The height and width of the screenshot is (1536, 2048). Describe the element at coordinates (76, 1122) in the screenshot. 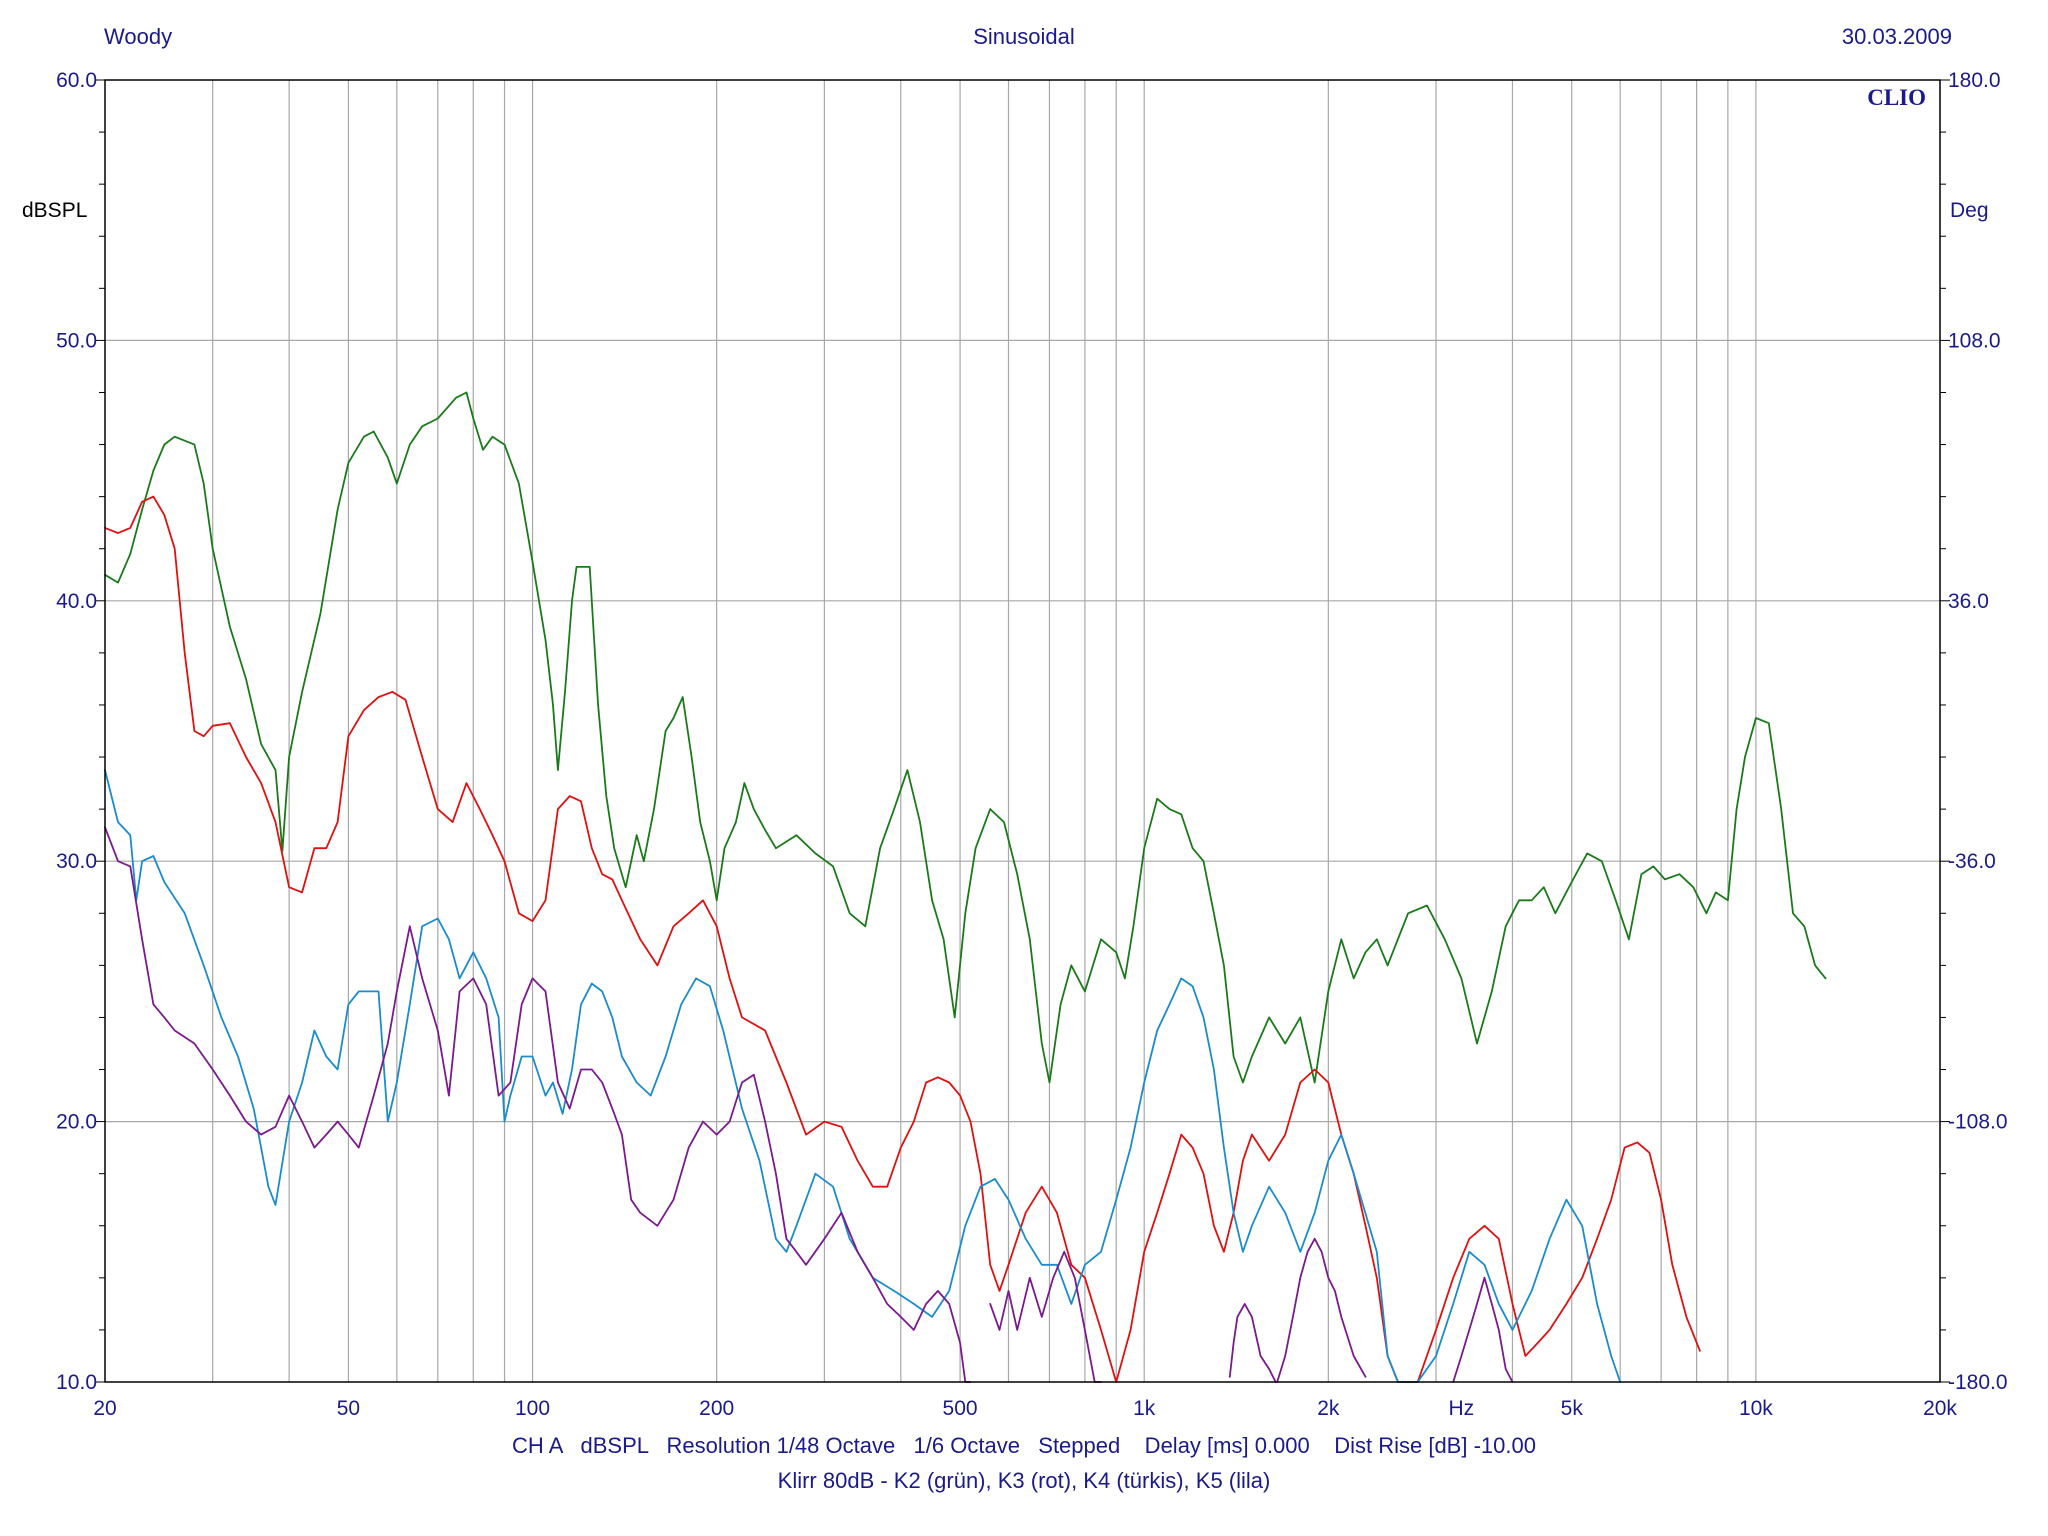

I see `y-tick-label: 20.0` at that location.